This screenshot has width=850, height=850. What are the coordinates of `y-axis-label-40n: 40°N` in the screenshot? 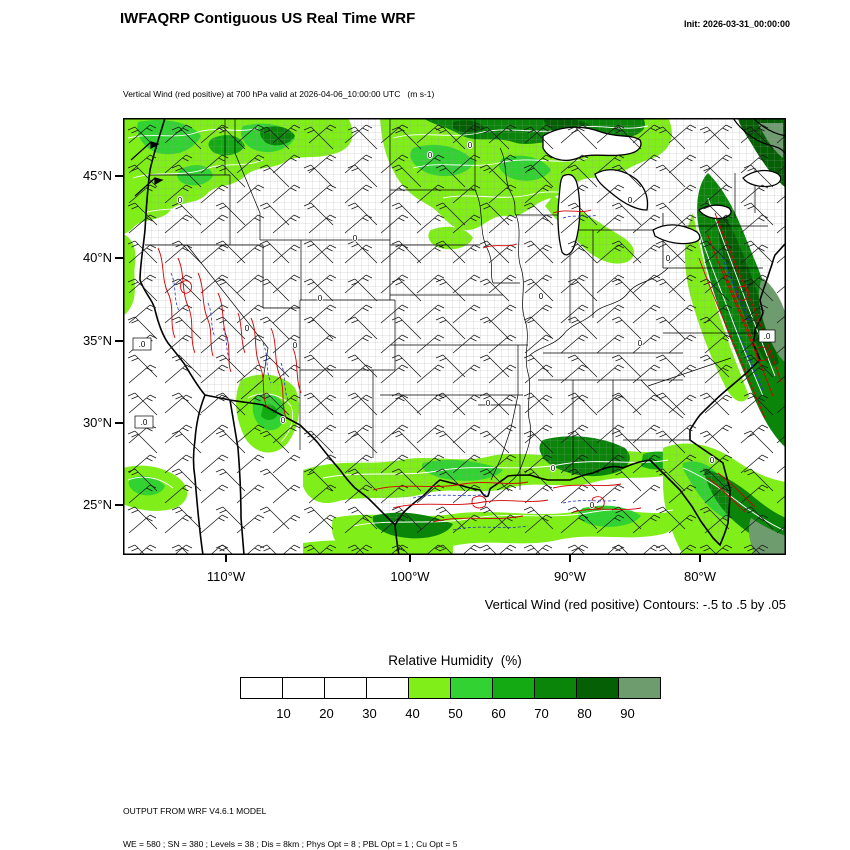 It's located at (97, 257).